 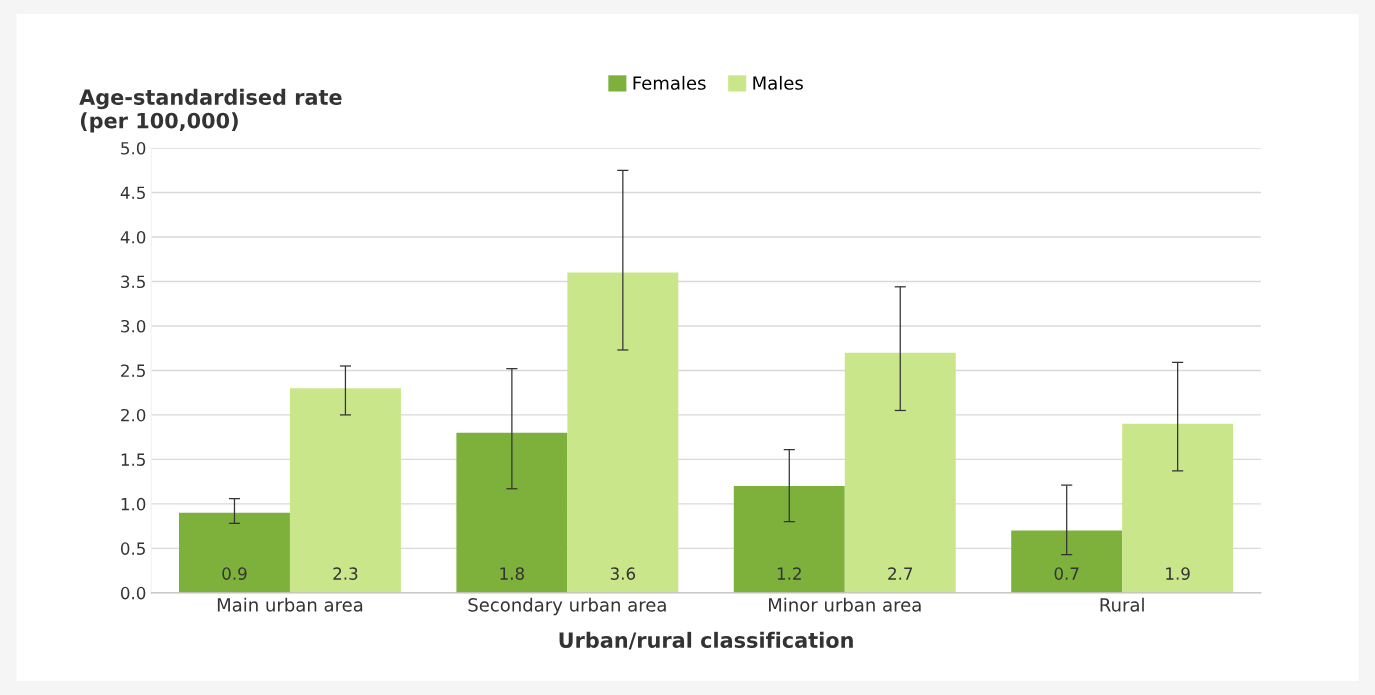 I want to click on y-tick-label: 4.5, so click(x=132, y=193).